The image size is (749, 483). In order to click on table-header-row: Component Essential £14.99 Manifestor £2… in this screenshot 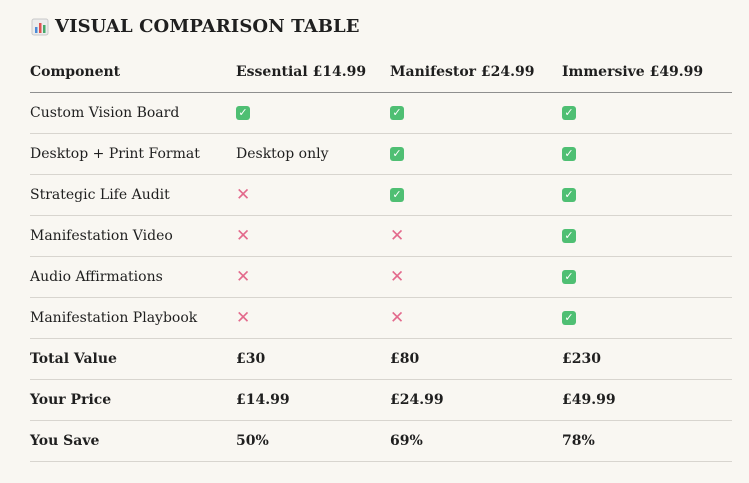, I will do `click(381, 72)`.